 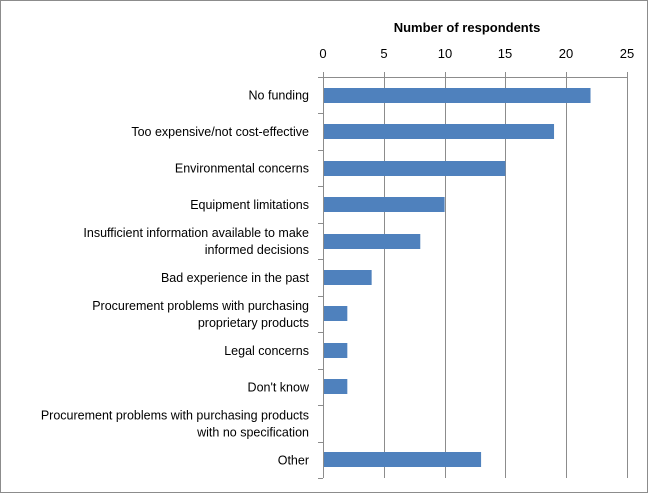 I want to click on x-tick-label-5: 25, so click(x=627, y=53).